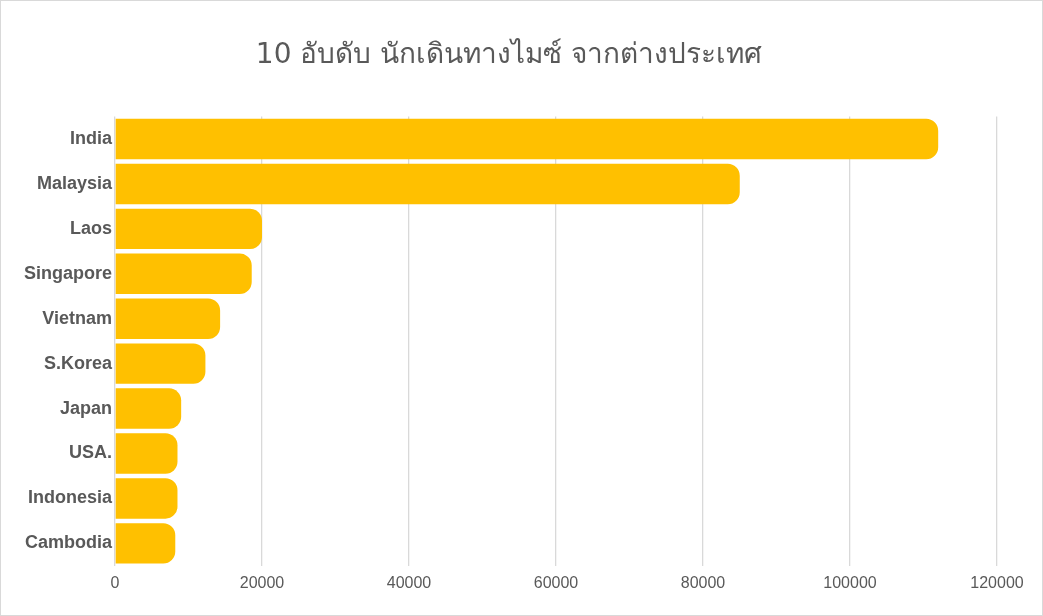  I want to click on y-tick-label: Laos, so click(91, 227).